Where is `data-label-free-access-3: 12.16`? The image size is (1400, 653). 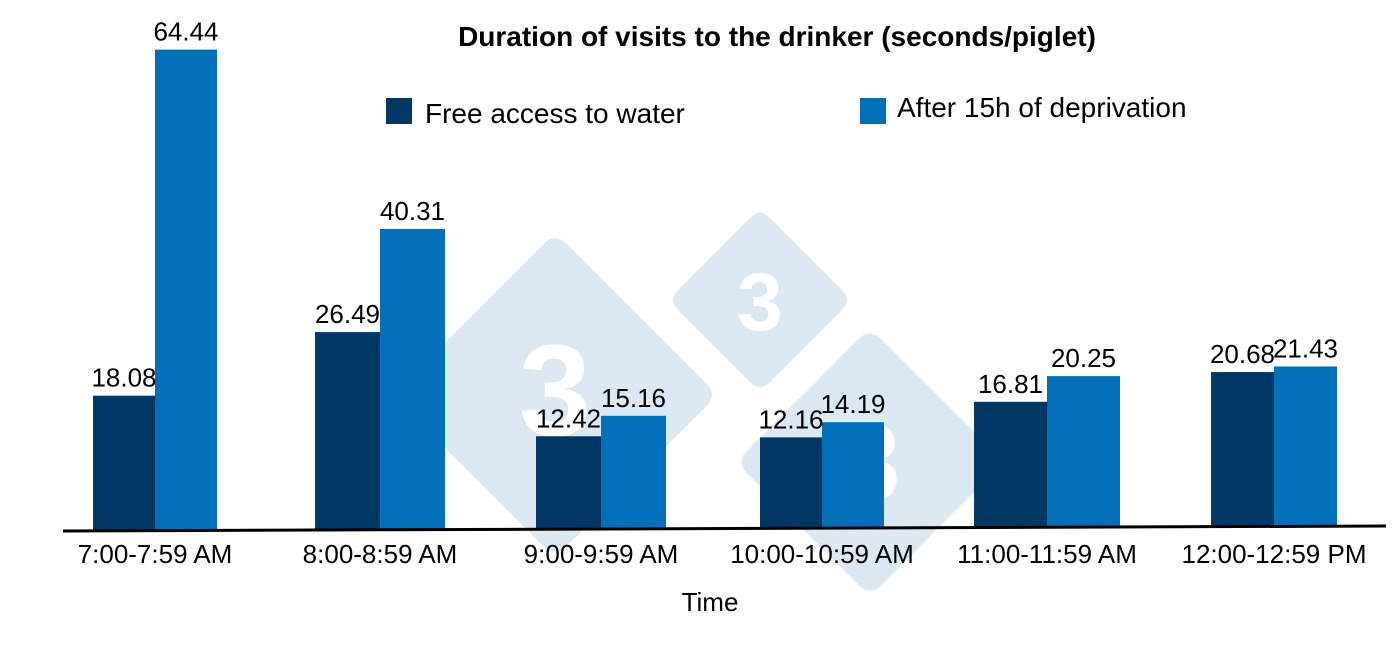 data-label-free-access-3: 12.16 is located at coordinates (790, 419).